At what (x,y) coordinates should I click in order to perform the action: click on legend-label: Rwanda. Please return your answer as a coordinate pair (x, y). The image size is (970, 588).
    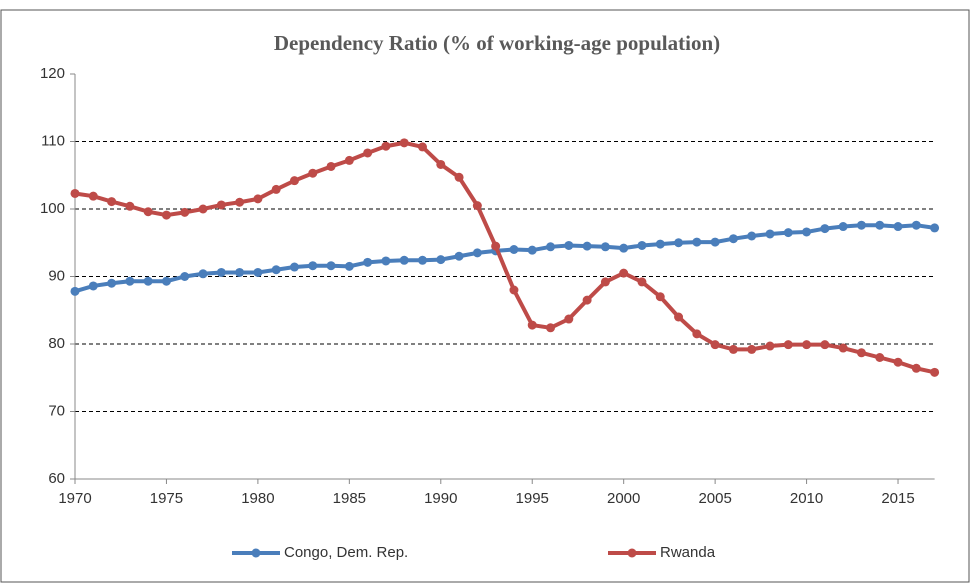
    Looking at the image, I should click on (688, 552).